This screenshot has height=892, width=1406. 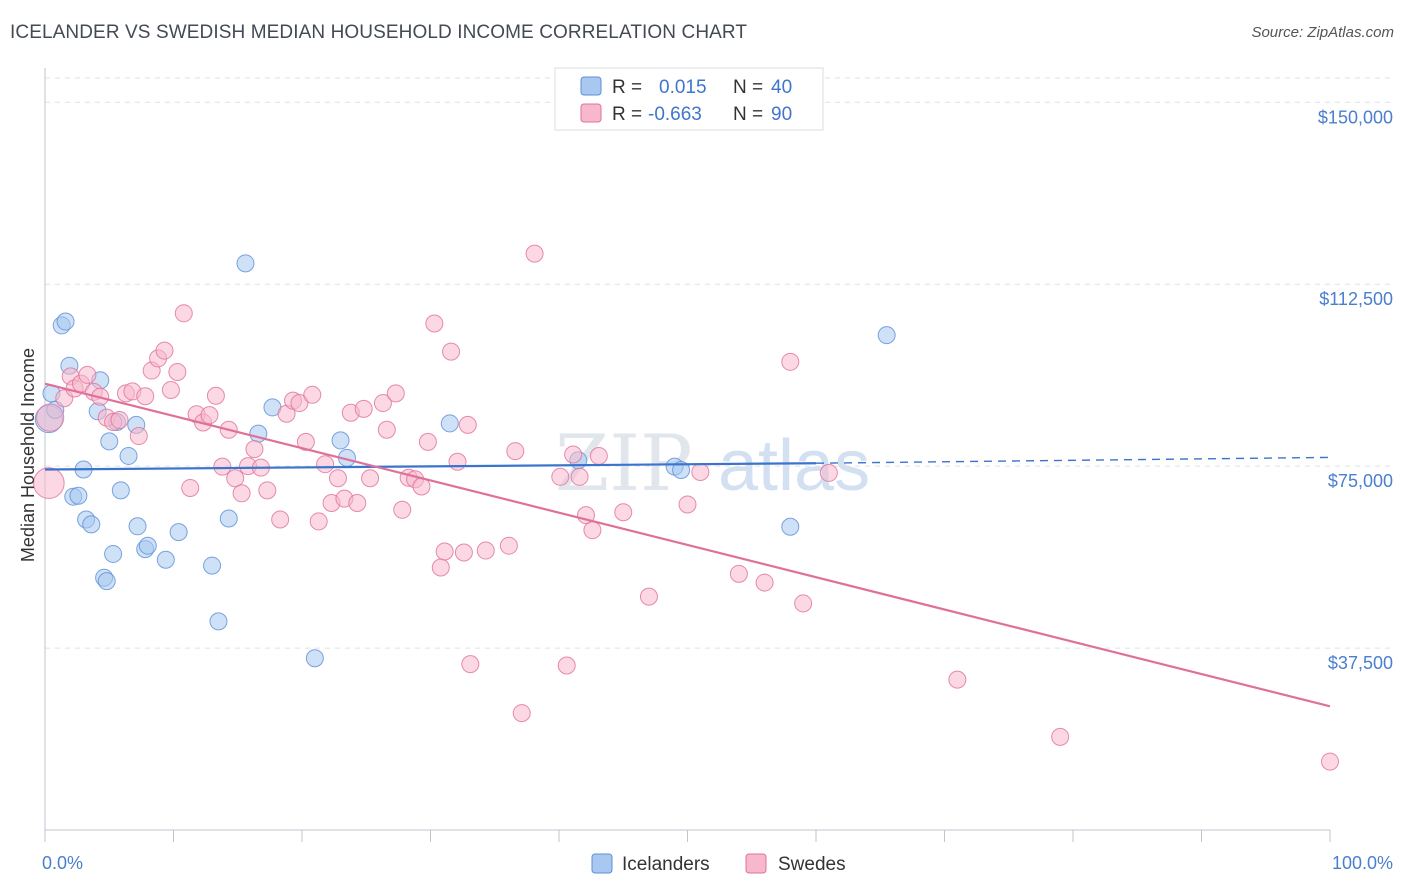 What do you see at coordinates (1360, 663) in the screenshot?
I see `y-tick-label: $37,500` at bounding box center [1360, 663].